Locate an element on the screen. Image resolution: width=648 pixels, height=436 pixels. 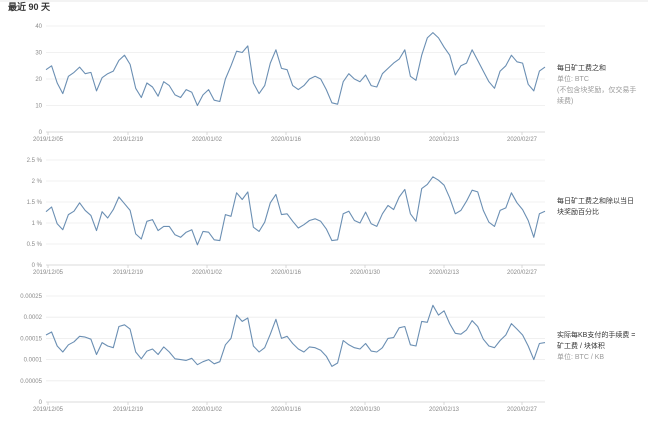
y-tick-label: 0 % is located at coordinates (37, 266).